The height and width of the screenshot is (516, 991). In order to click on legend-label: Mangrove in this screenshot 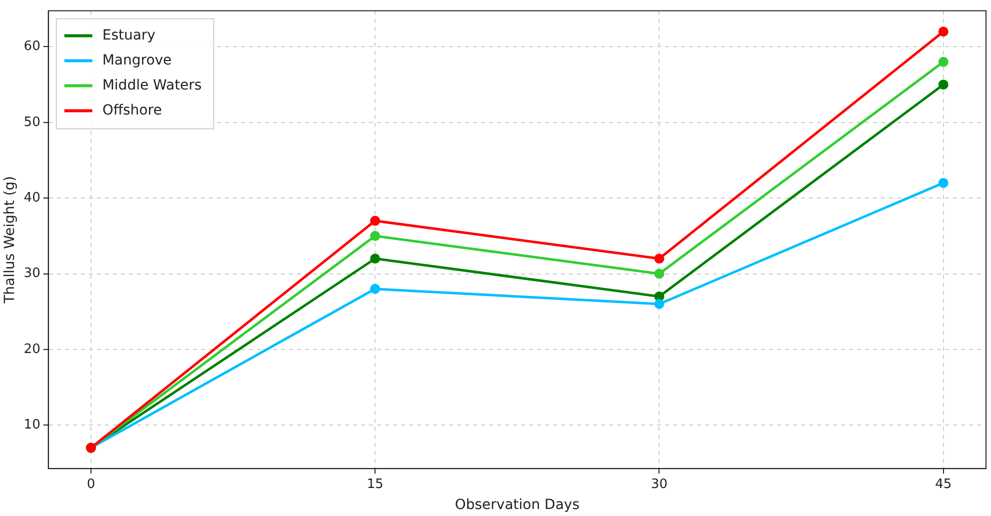, I will do `click(137, 60)`.